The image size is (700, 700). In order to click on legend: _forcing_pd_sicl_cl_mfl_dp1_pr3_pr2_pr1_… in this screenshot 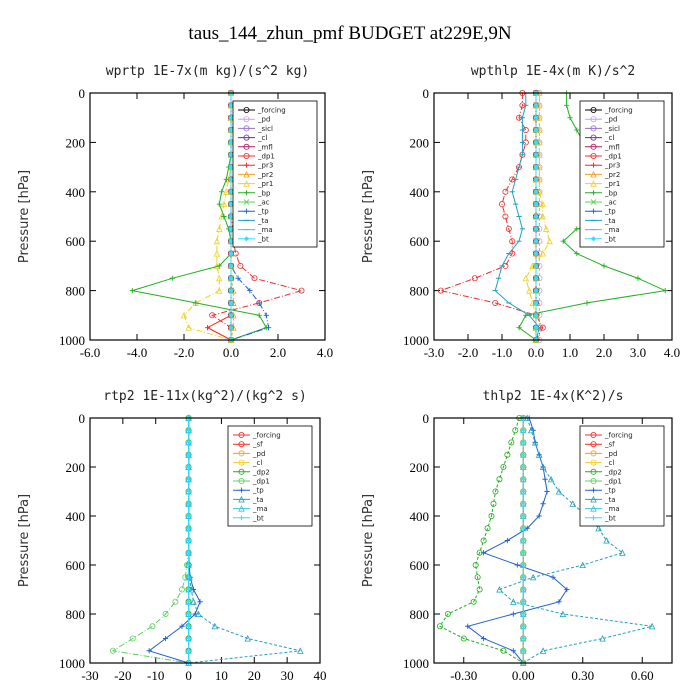, I will do `click(622, 174)`.